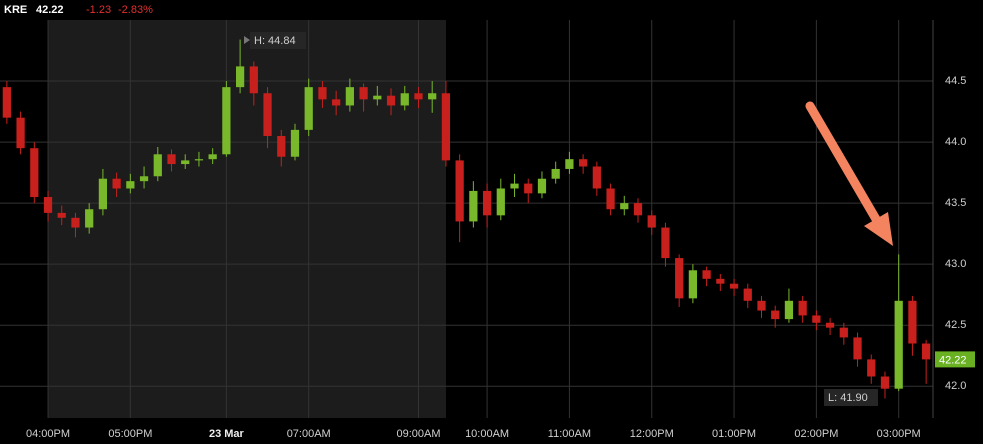 The height and width of the screenshot is (444, 983). I want to click on price-tag-box, so click(955, 359).